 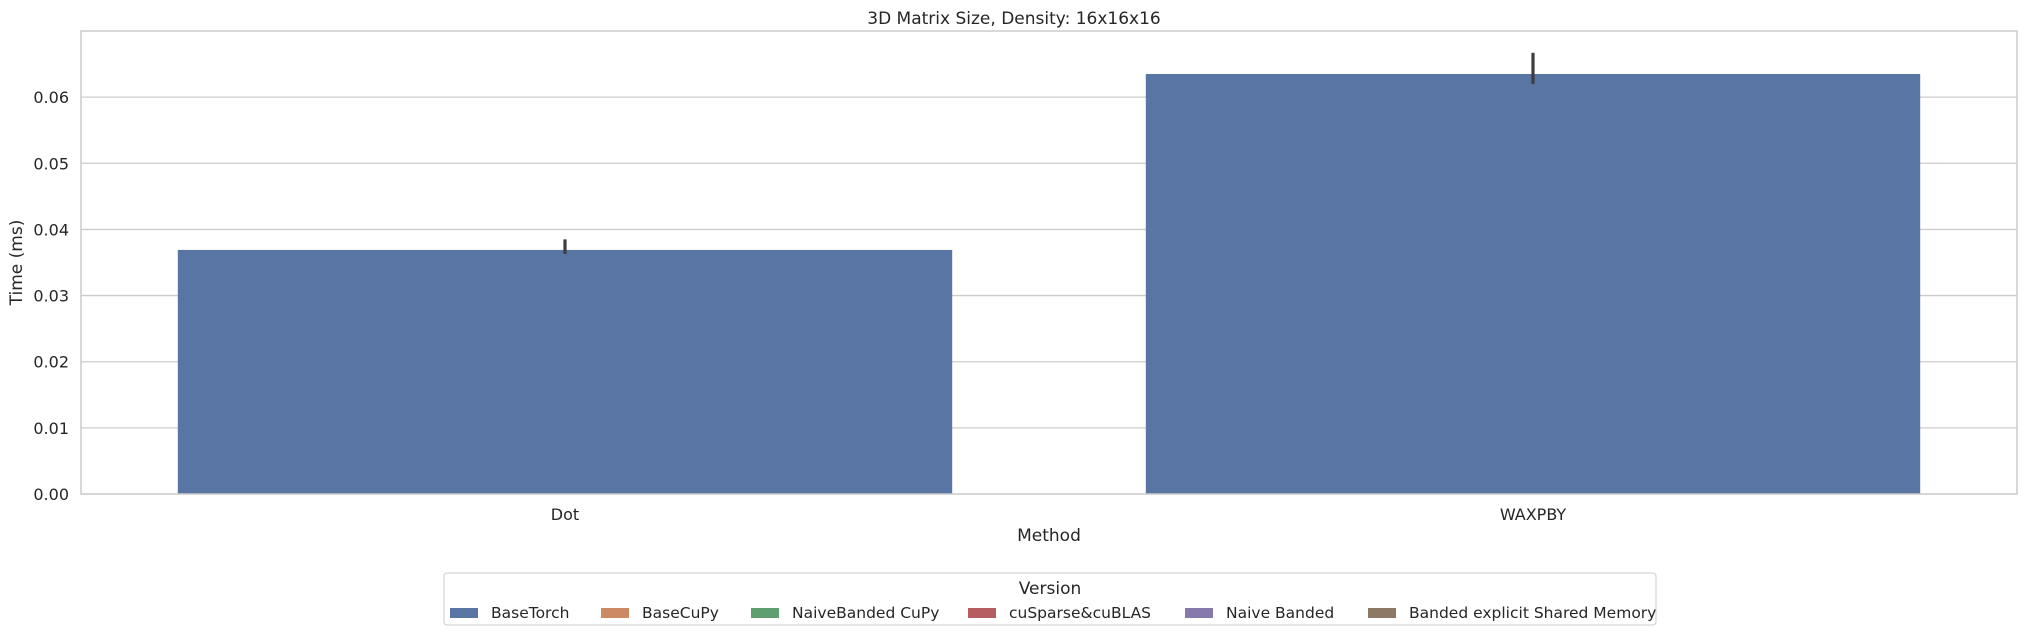 What do you see at coordinates (1049, 536) in the screenshot?
I see `x-axis-label: Method` at bounding box center [1049, 536].